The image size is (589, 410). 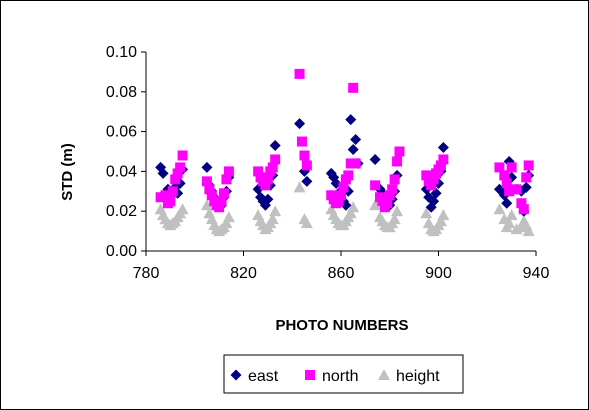 What do you see at coordinates (121, 171) in the screenshot?
I see `y-tick-label: 0.04` at bounding box center [121, 171].